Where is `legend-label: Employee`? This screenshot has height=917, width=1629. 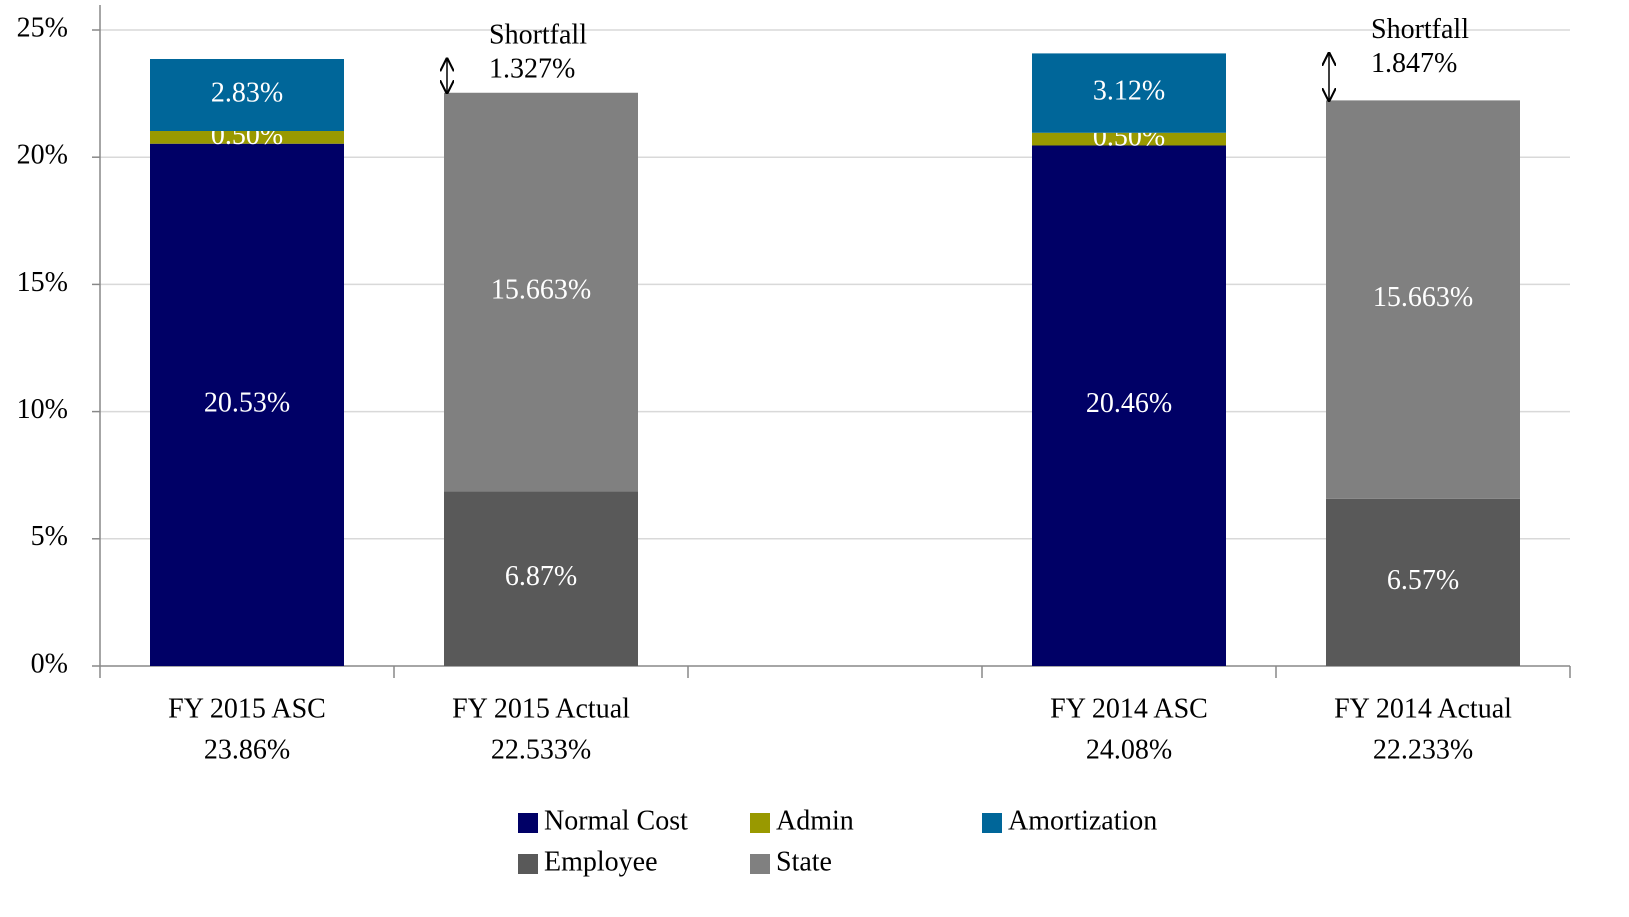
legend-label: Employee is located at coordinates (601, 861).